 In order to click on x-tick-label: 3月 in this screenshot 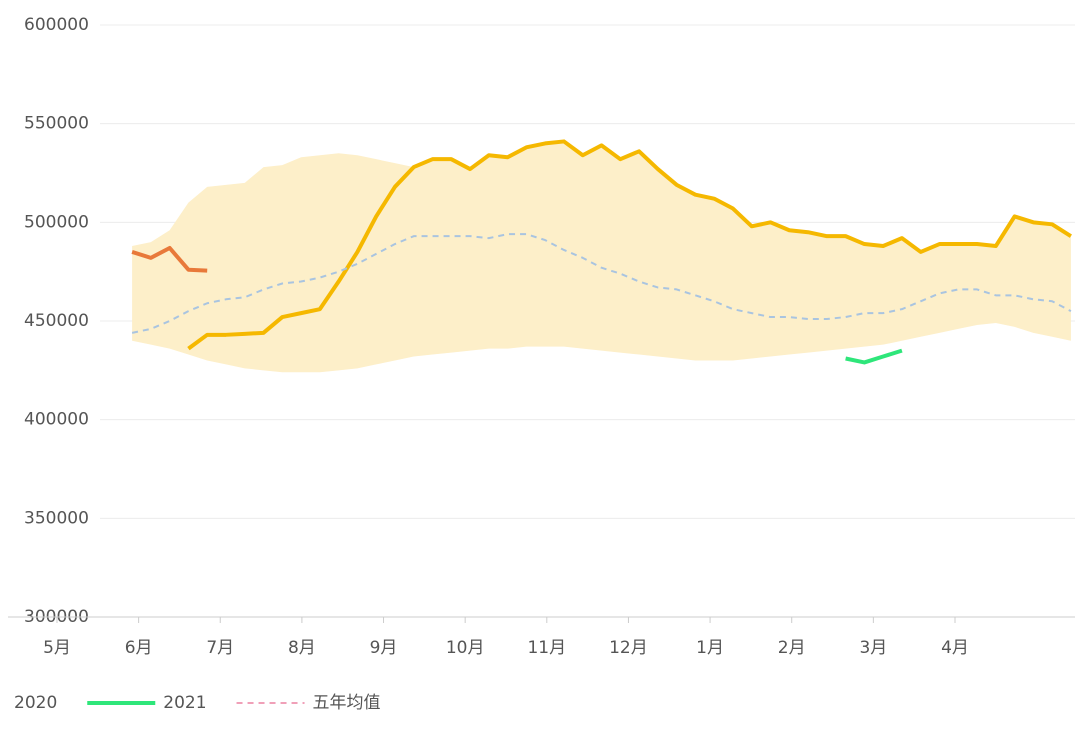, I will do `click(873, 648)`.